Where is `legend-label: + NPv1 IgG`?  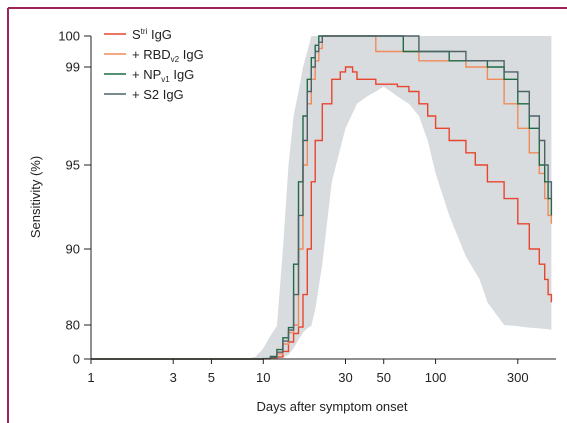
legend-label: + NPv1 IgG is located at coordinates (163, 75).